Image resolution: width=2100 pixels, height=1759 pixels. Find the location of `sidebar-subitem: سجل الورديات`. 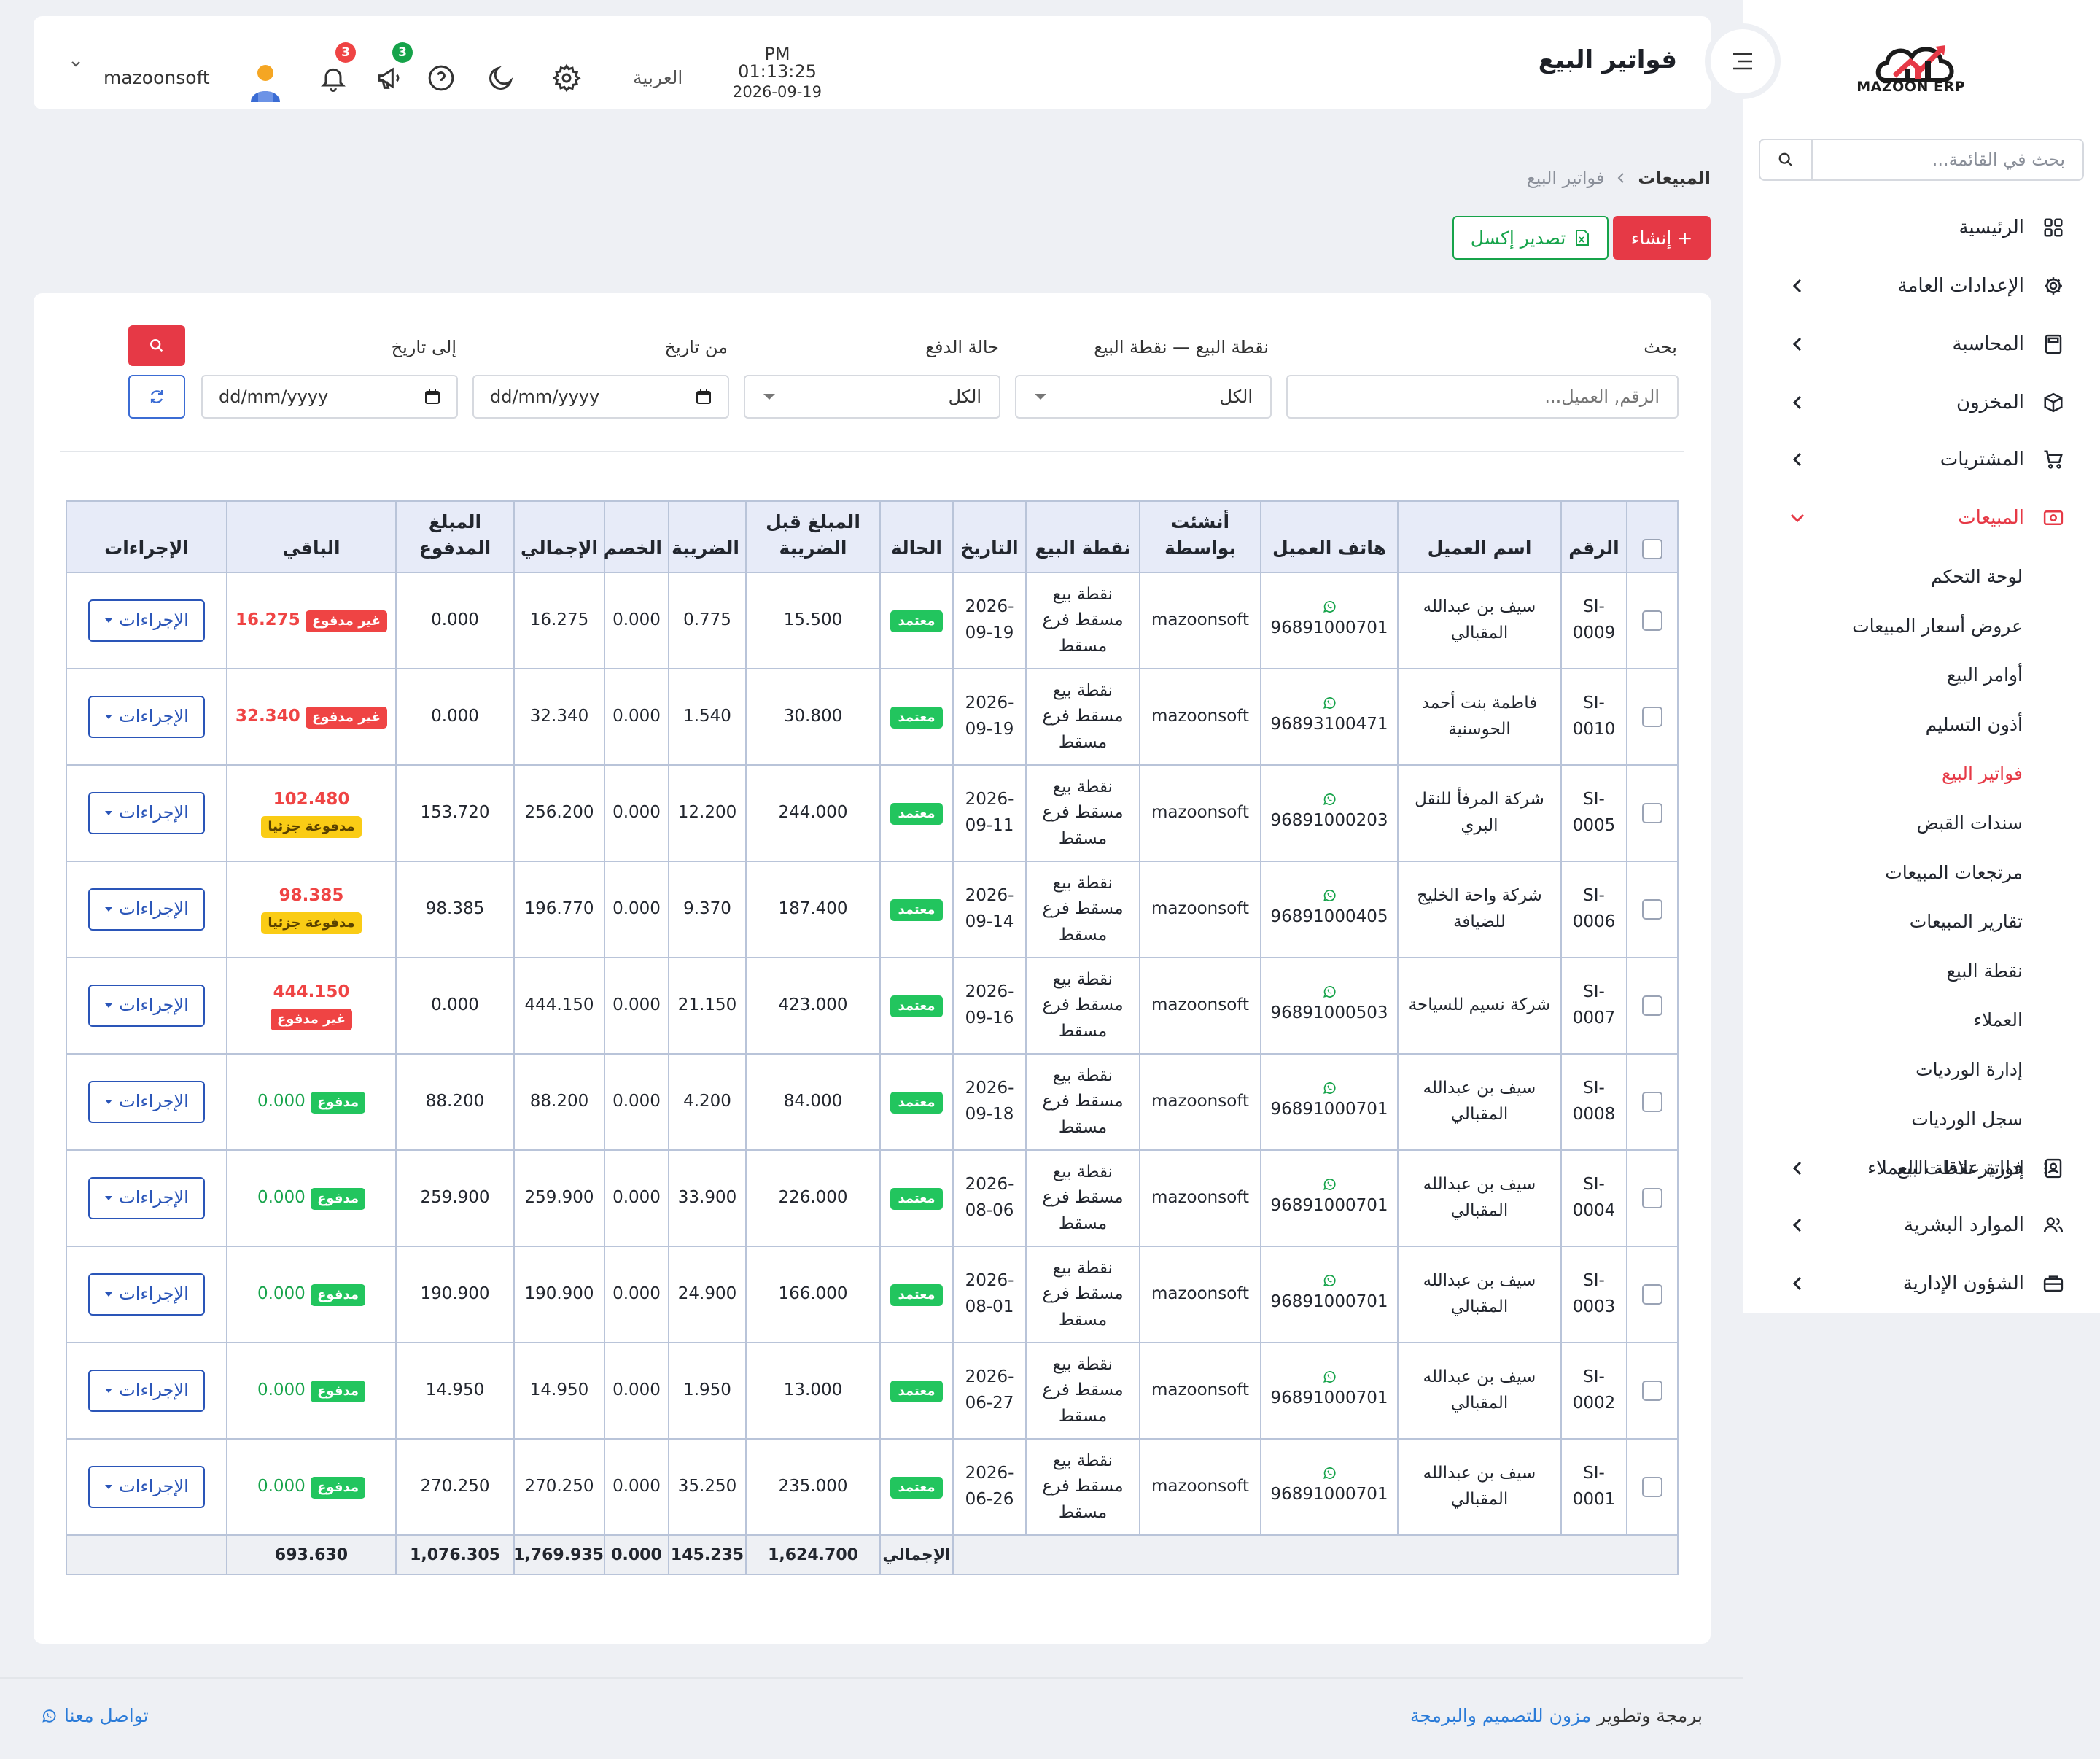

sidebar-subitem: سجل الورديات is located at coordinates (1967, 1119).